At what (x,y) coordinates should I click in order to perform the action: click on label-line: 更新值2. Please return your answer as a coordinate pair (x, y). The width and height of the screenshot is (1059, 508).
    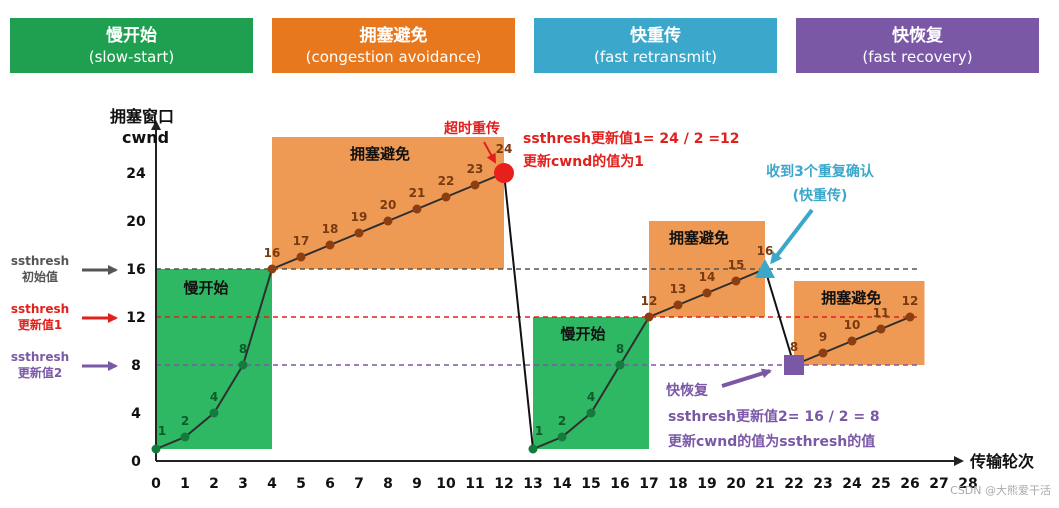
    Looking at the image, I should click on (40, 372).